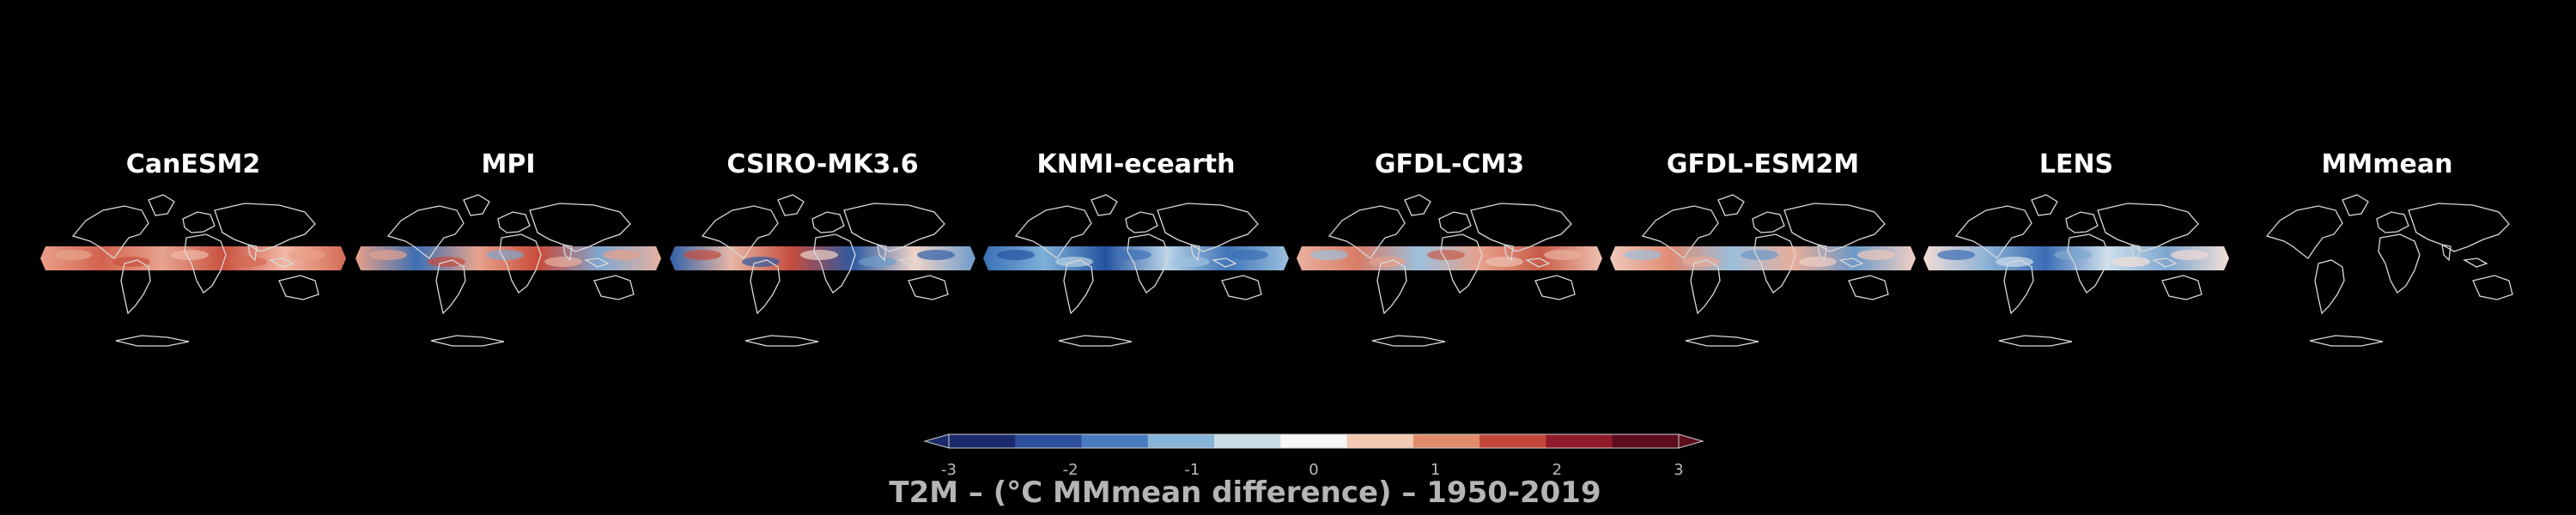 Image resolution: width=2576 pixels, height=515 pixels. I want to click on colorbar-tick-label: 0, so click(1314, 470).